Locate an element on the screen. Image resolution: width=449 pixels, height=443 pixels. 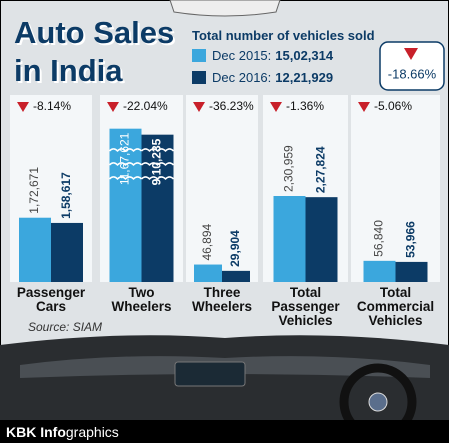
change-label: -1.36% is located at coordinates (305, 106).